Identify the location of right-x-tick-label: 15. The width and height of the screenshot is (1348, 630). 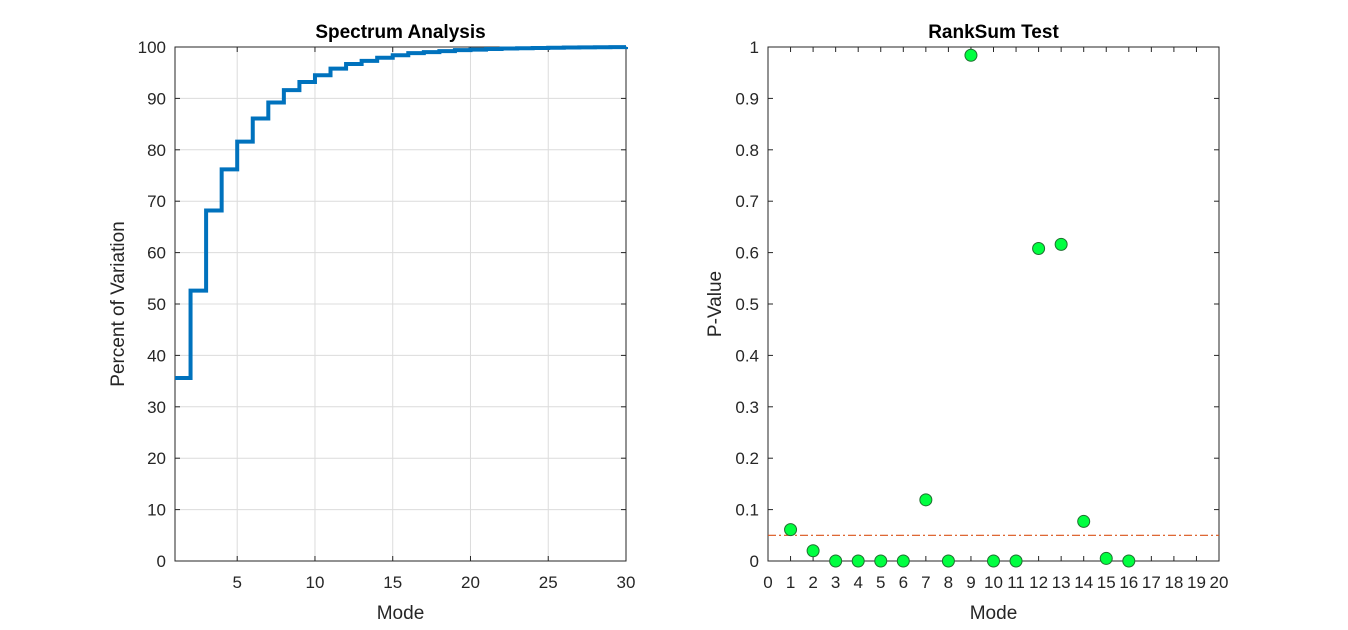
(1106, 582).